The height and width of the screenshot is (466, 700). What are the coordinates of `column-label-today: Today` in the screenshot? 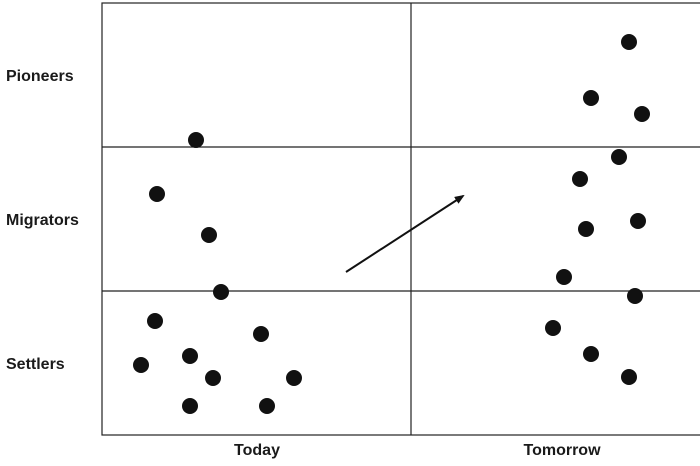 It's located at (257, 450).